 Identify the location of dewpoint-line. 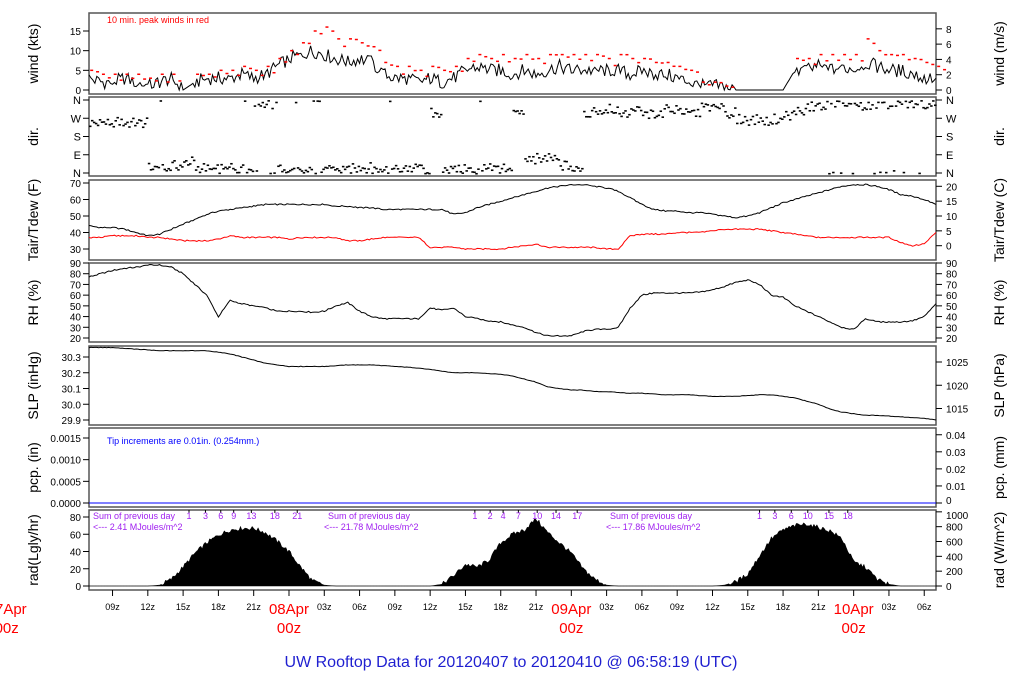
(512, 239).